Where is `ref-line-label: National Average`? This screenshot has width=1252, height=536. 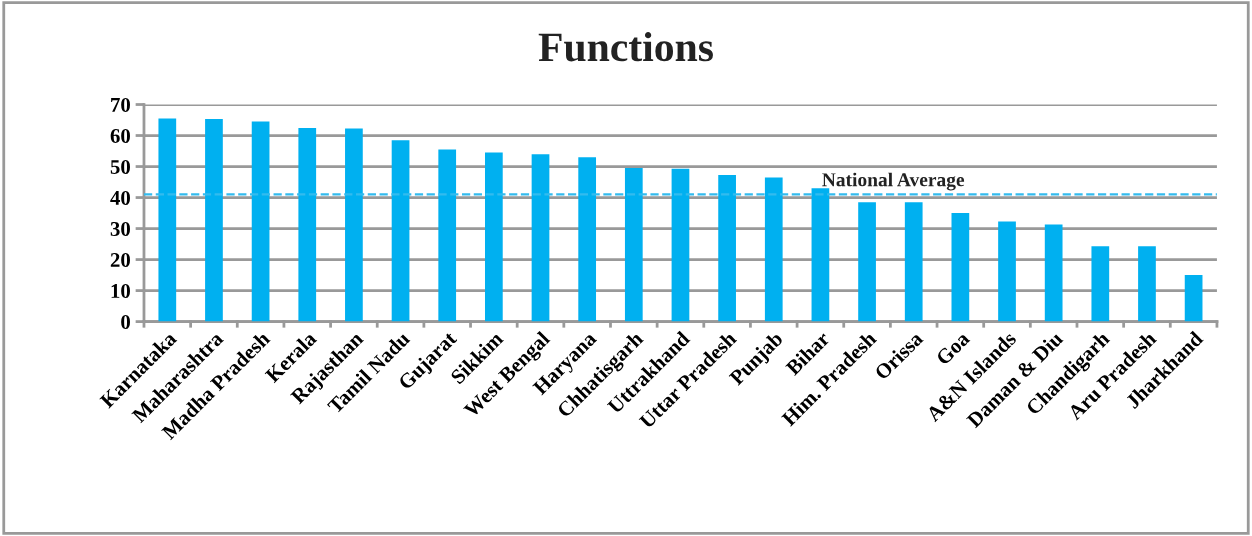 ref-line-label: National Average is located at coordinates (893, 181).